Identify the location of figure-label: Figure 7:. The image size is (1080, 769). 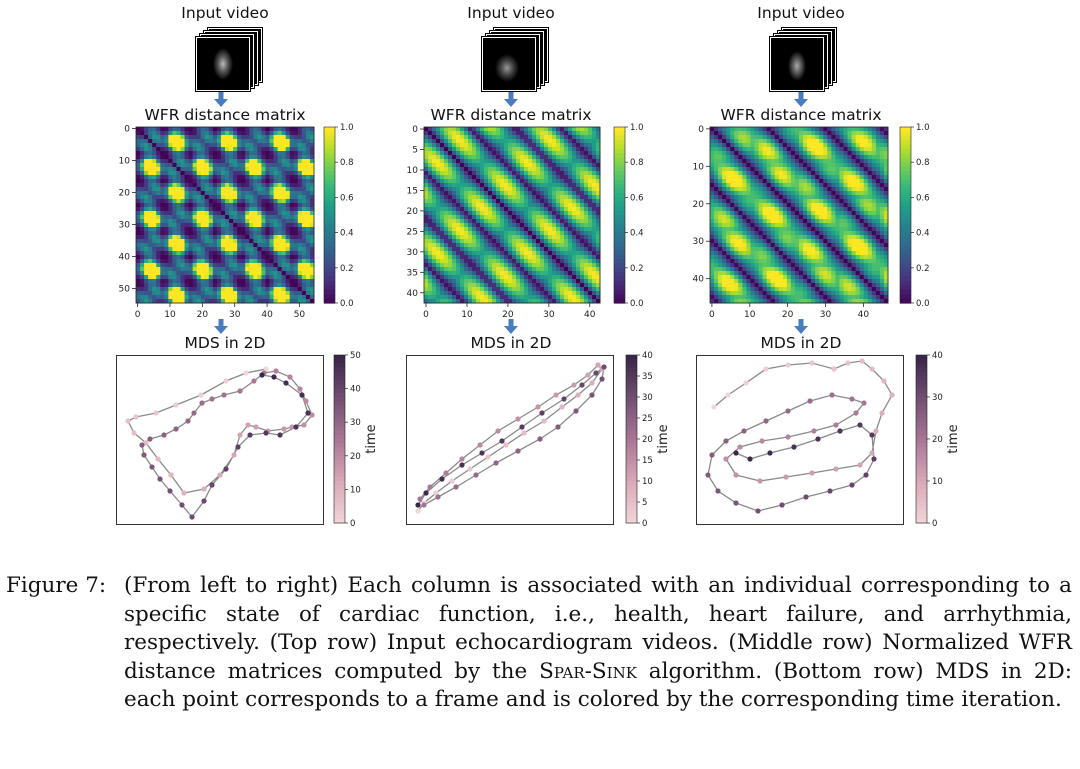
(56, 585).